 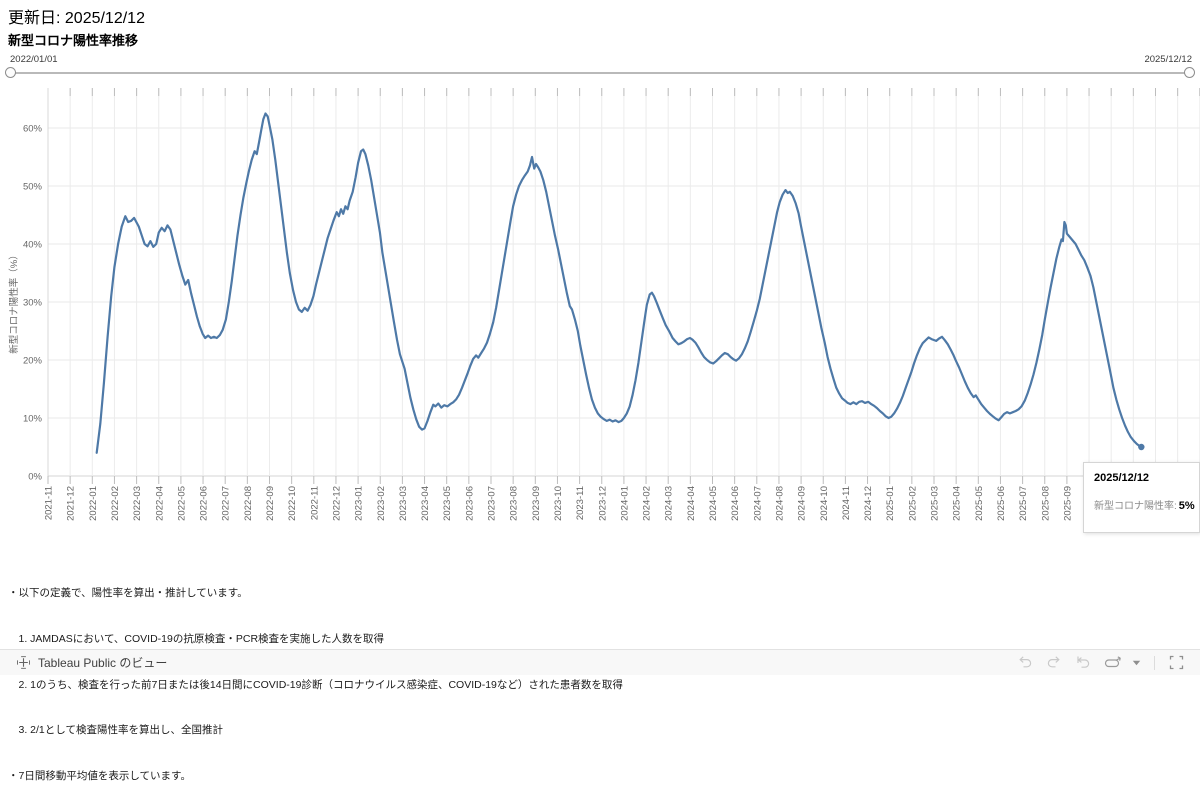 I want to click on tooltip-value-row: 新型コロナ陽性率: 5%, so click(x=1144, y=504).